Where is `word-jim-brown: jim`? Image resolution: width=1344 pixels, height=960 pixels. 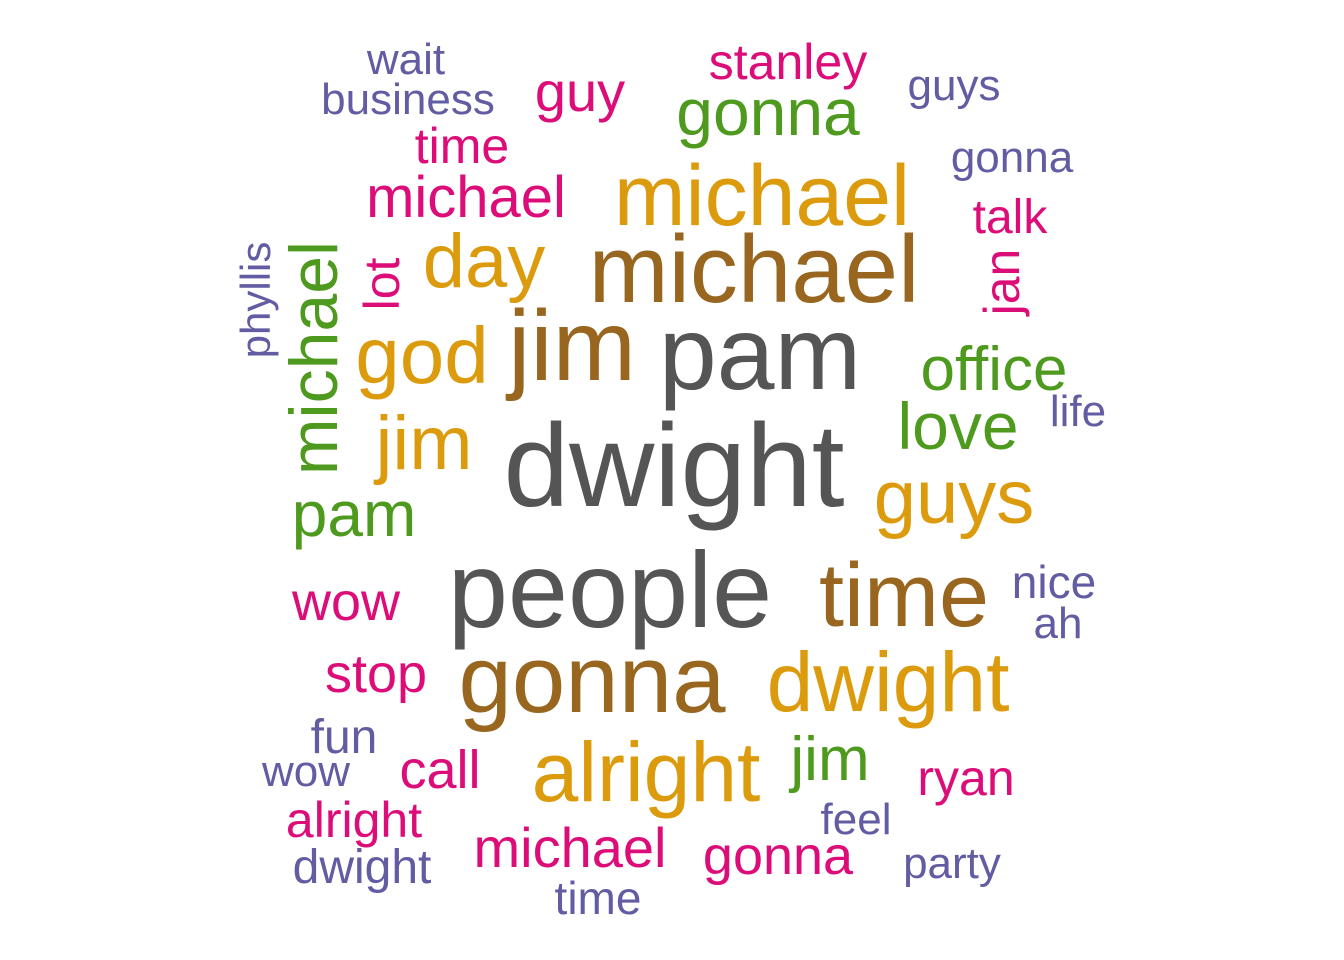
word-jim-brown: jim is located at coordinates (572, 346).